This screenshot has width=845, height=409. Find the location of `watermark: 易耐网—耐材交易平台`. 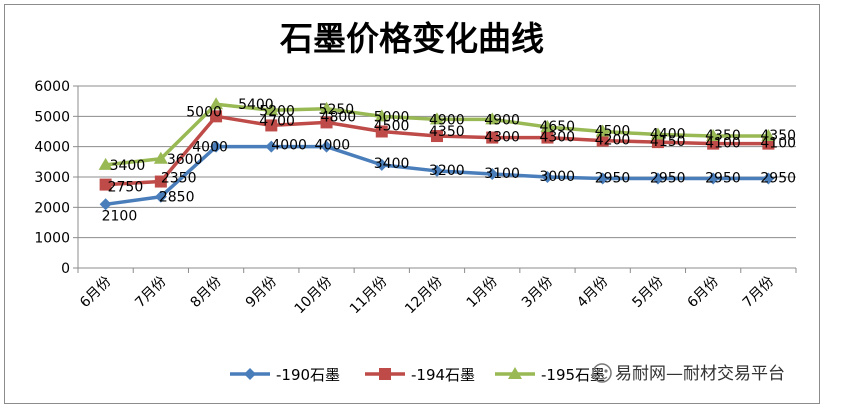

watermark: 易耐网—耐材交易平台 is located at coordinates (688, 373).